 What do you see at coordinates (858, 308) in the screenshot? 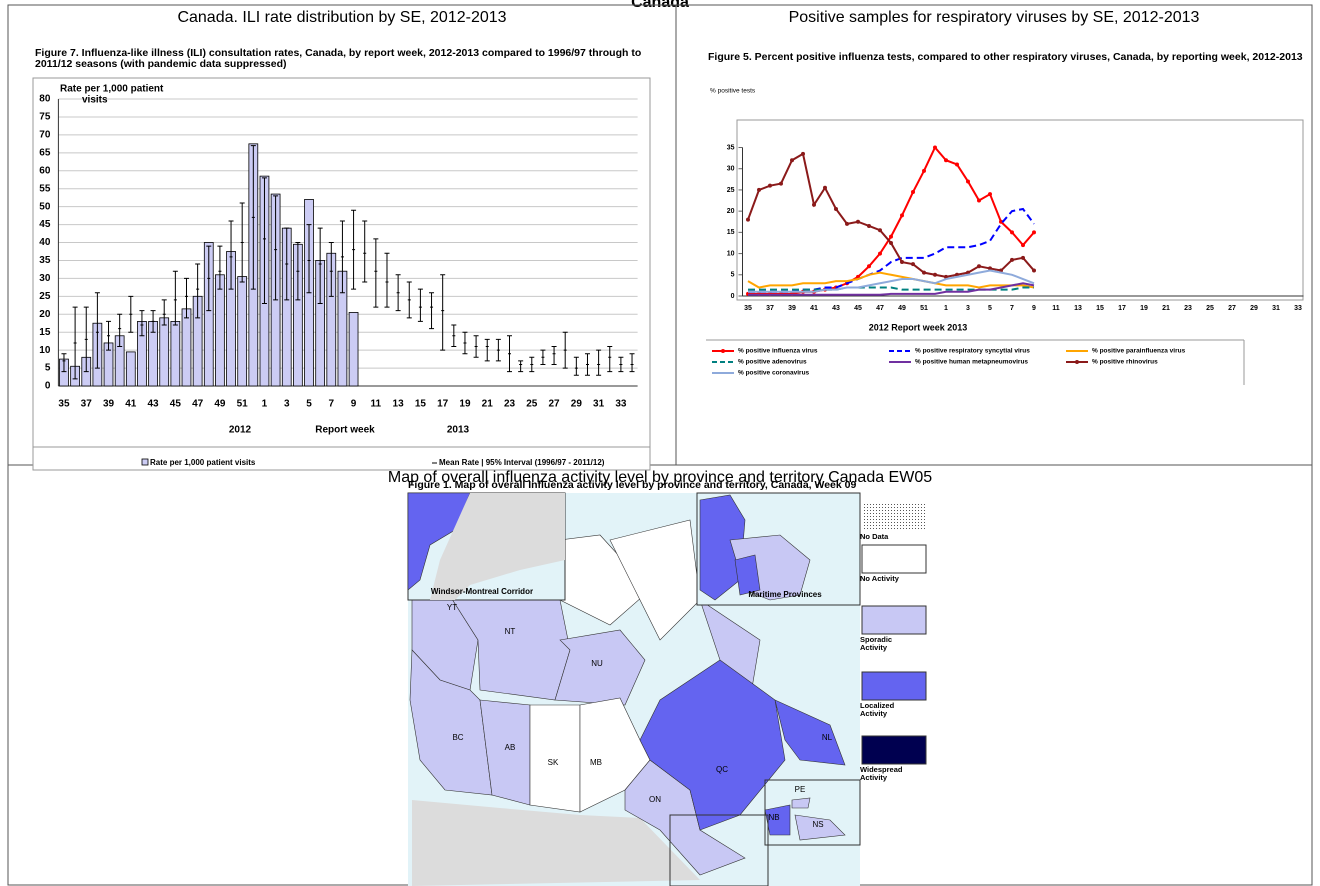
I see `x-tick-label: 45` at bounding box center [858, 308].